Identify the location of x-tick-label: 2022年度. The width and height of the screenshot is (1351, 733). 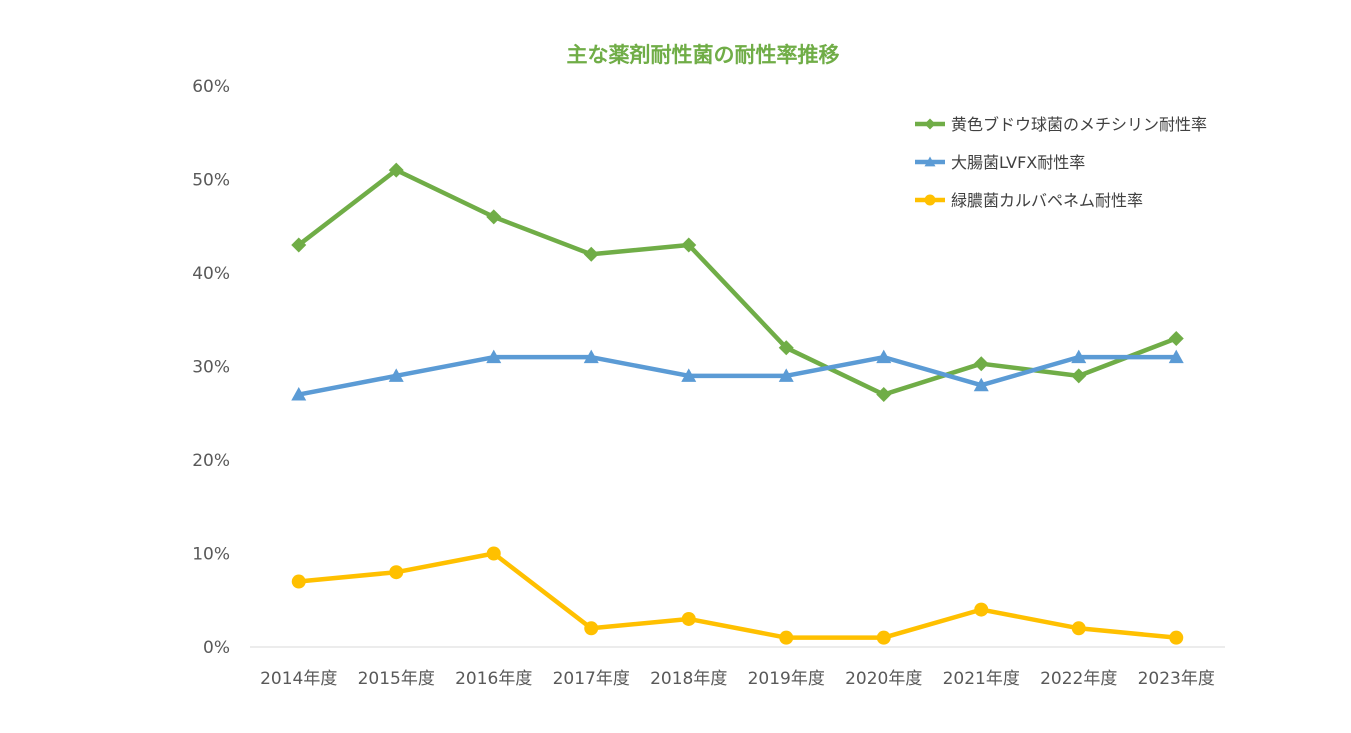
(1078, 679).